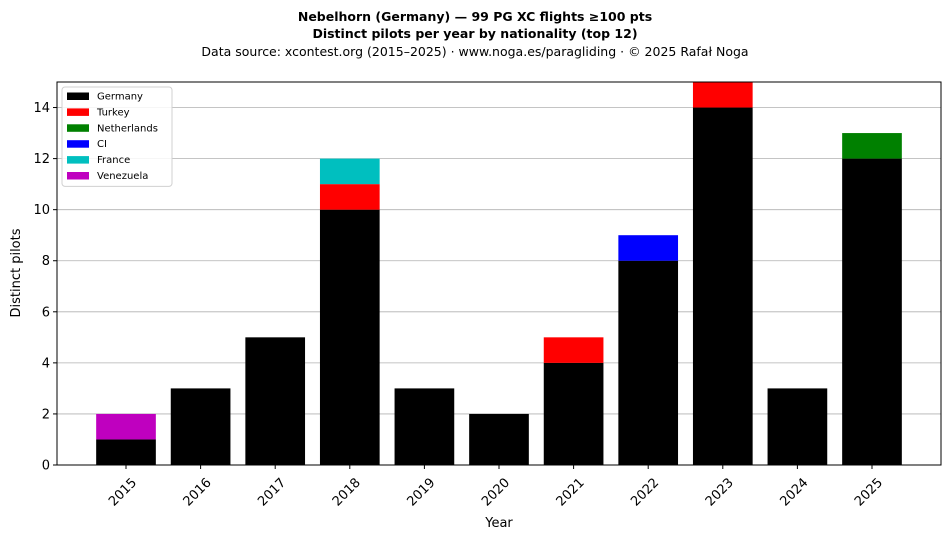 The image size is (950, 539). I want to click on y-axis-label: Distinct pilots, so click(16, 272).